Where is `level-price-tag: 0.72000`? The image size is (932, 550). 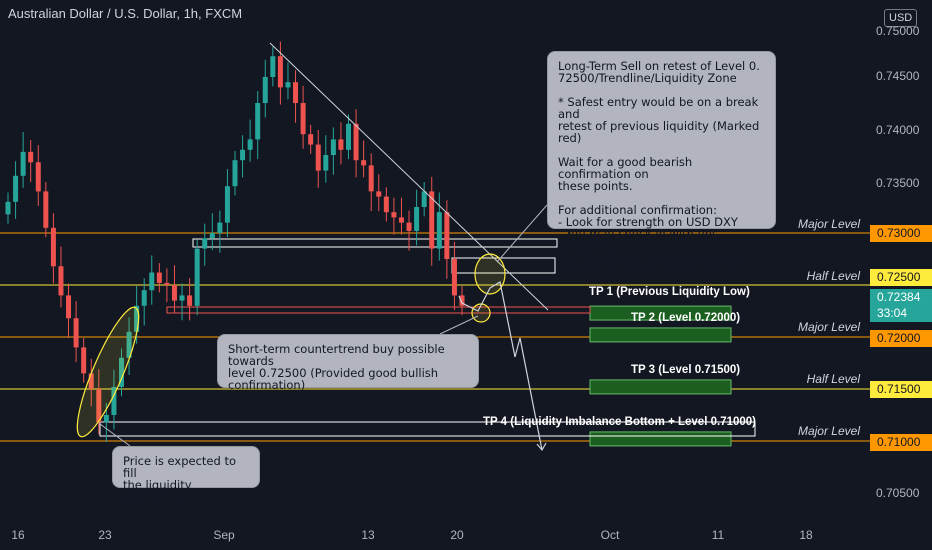 level-price-tag: 0.72000 is located at coordinates (901, 338).